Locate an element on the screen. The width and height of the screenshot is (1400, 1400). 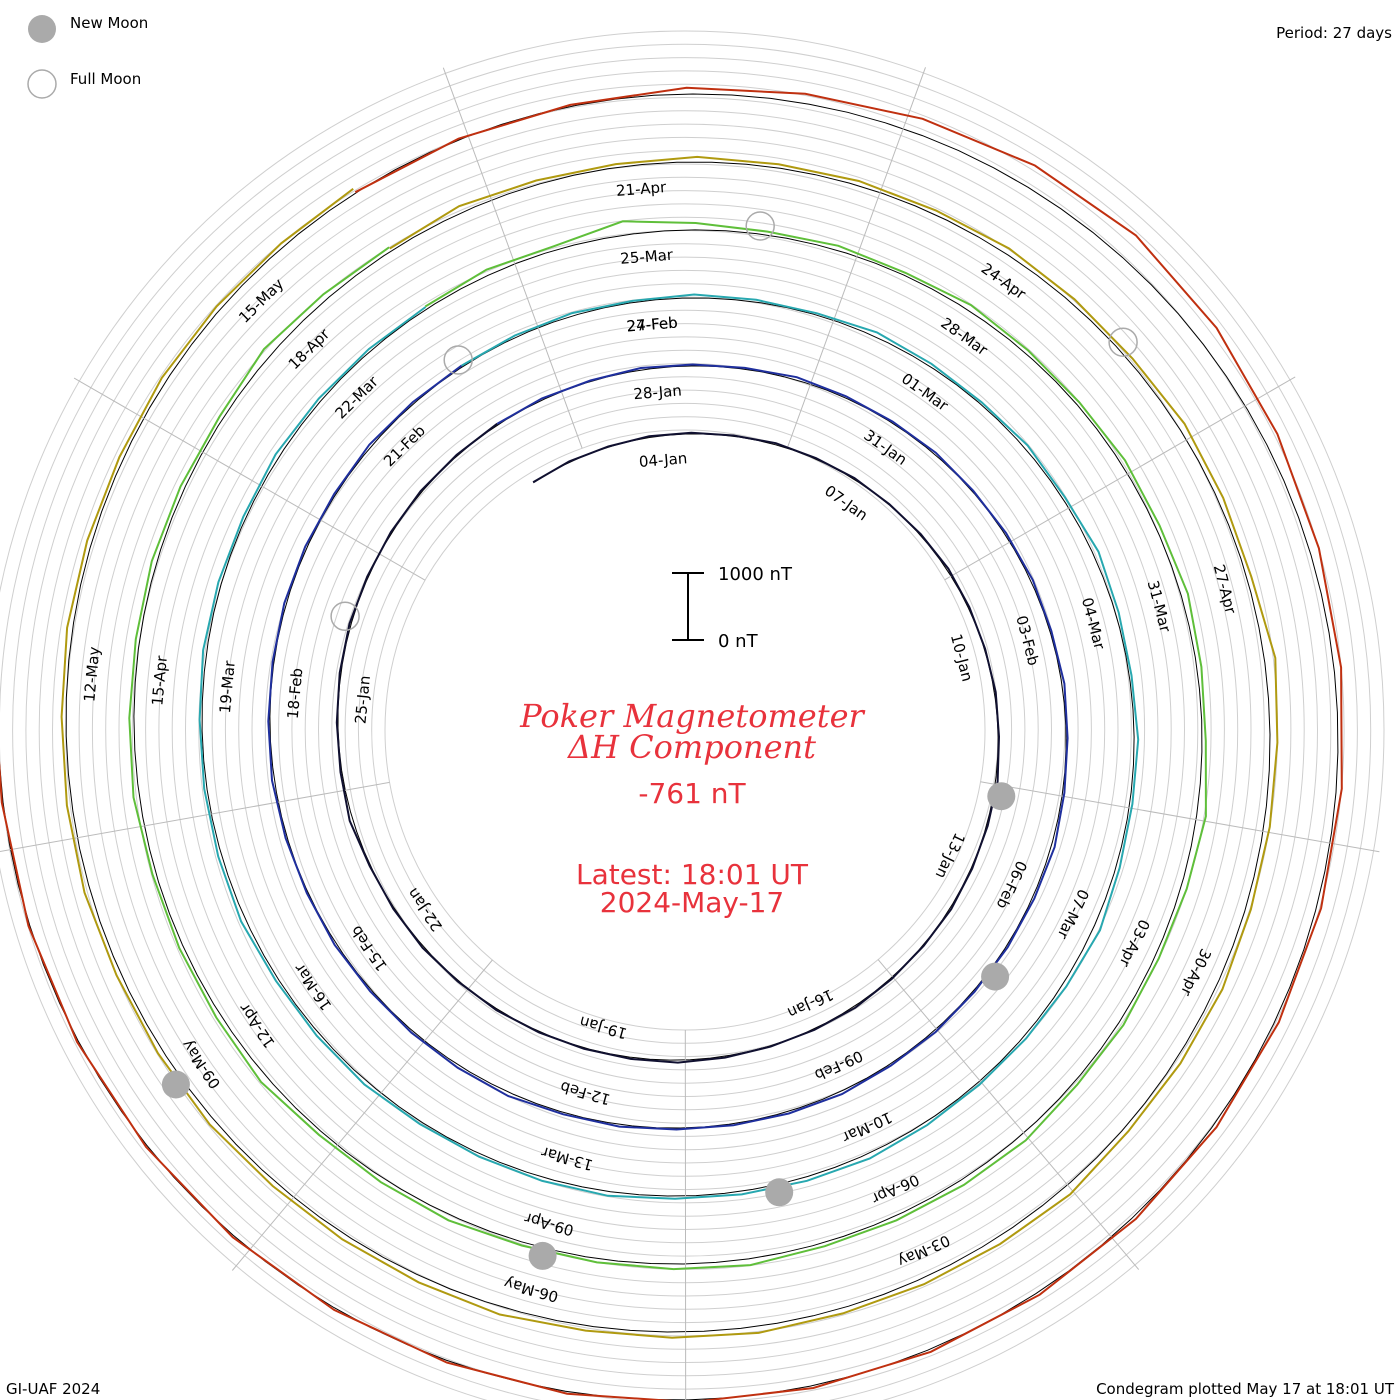
date-tick-label: 31-Mar is located at coordinates (1159, 606).